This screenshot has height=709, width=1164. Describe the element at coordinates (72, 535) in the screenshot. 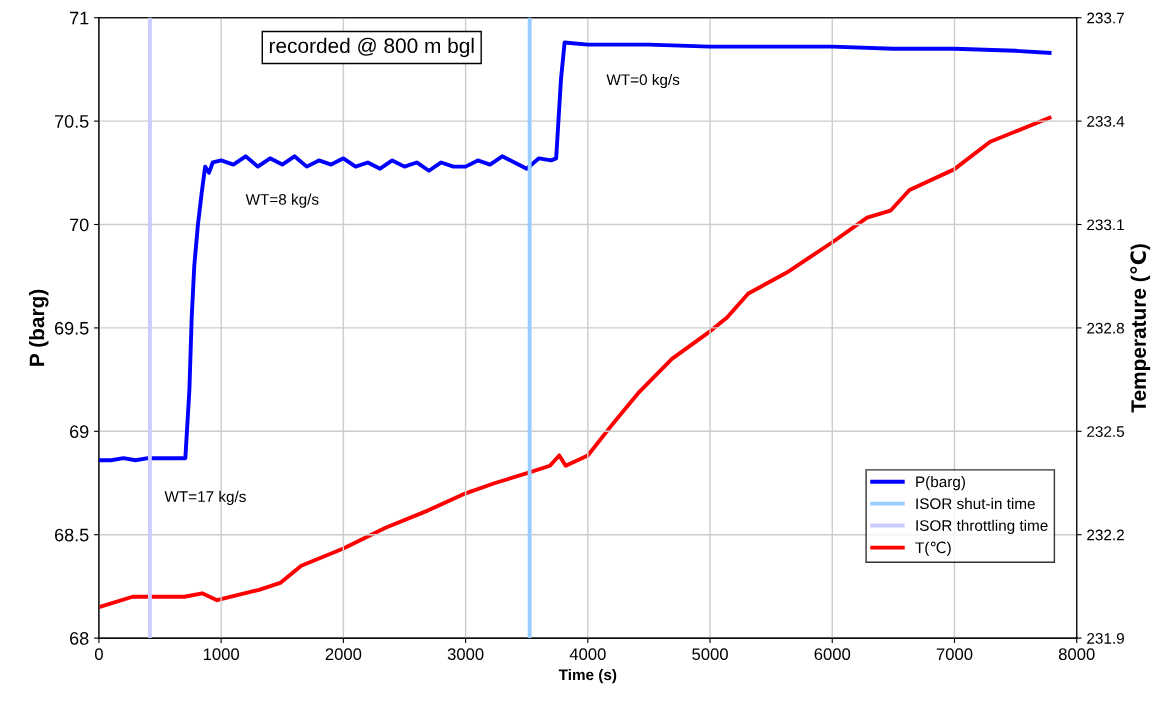

I see `y-tick-label: 68.5` at that location.